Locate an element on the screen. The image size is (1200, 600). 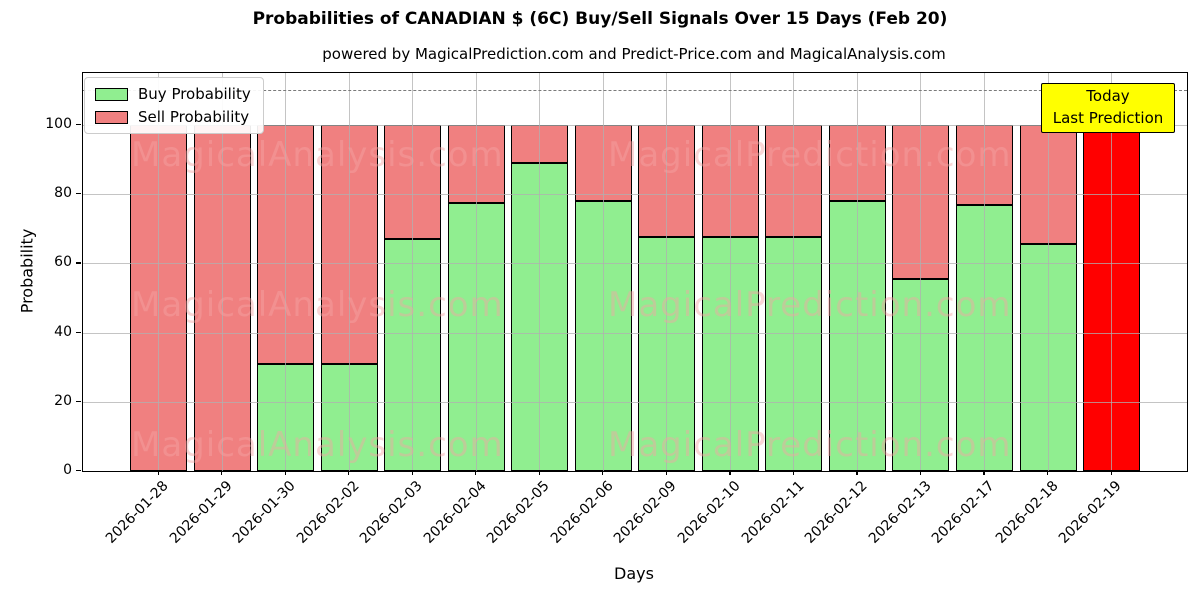
y-tick-label: 20 is located at coordinates (63, 400).